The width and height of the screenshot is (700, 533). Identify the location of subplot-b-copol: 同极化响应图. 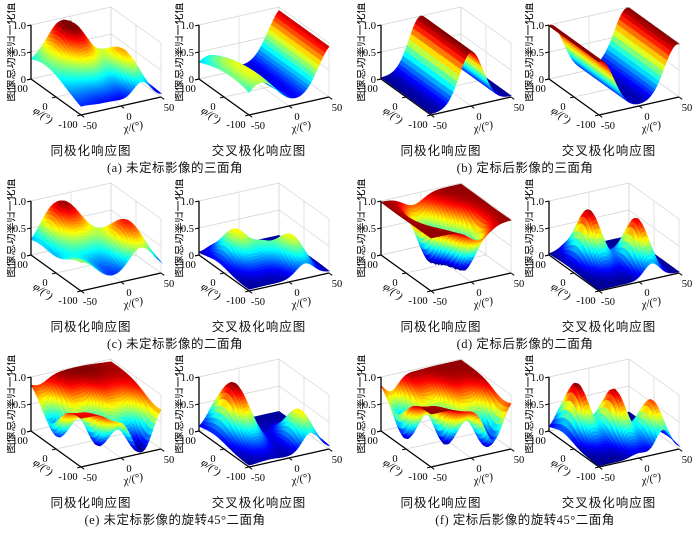
(441, 80).